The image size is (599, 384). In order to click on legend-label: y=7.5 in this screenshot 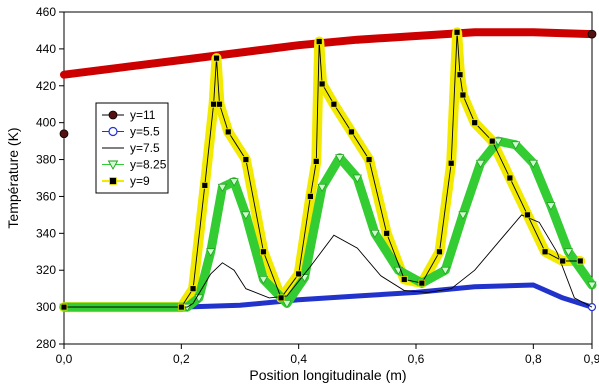, I will do `click(145, 148)`.